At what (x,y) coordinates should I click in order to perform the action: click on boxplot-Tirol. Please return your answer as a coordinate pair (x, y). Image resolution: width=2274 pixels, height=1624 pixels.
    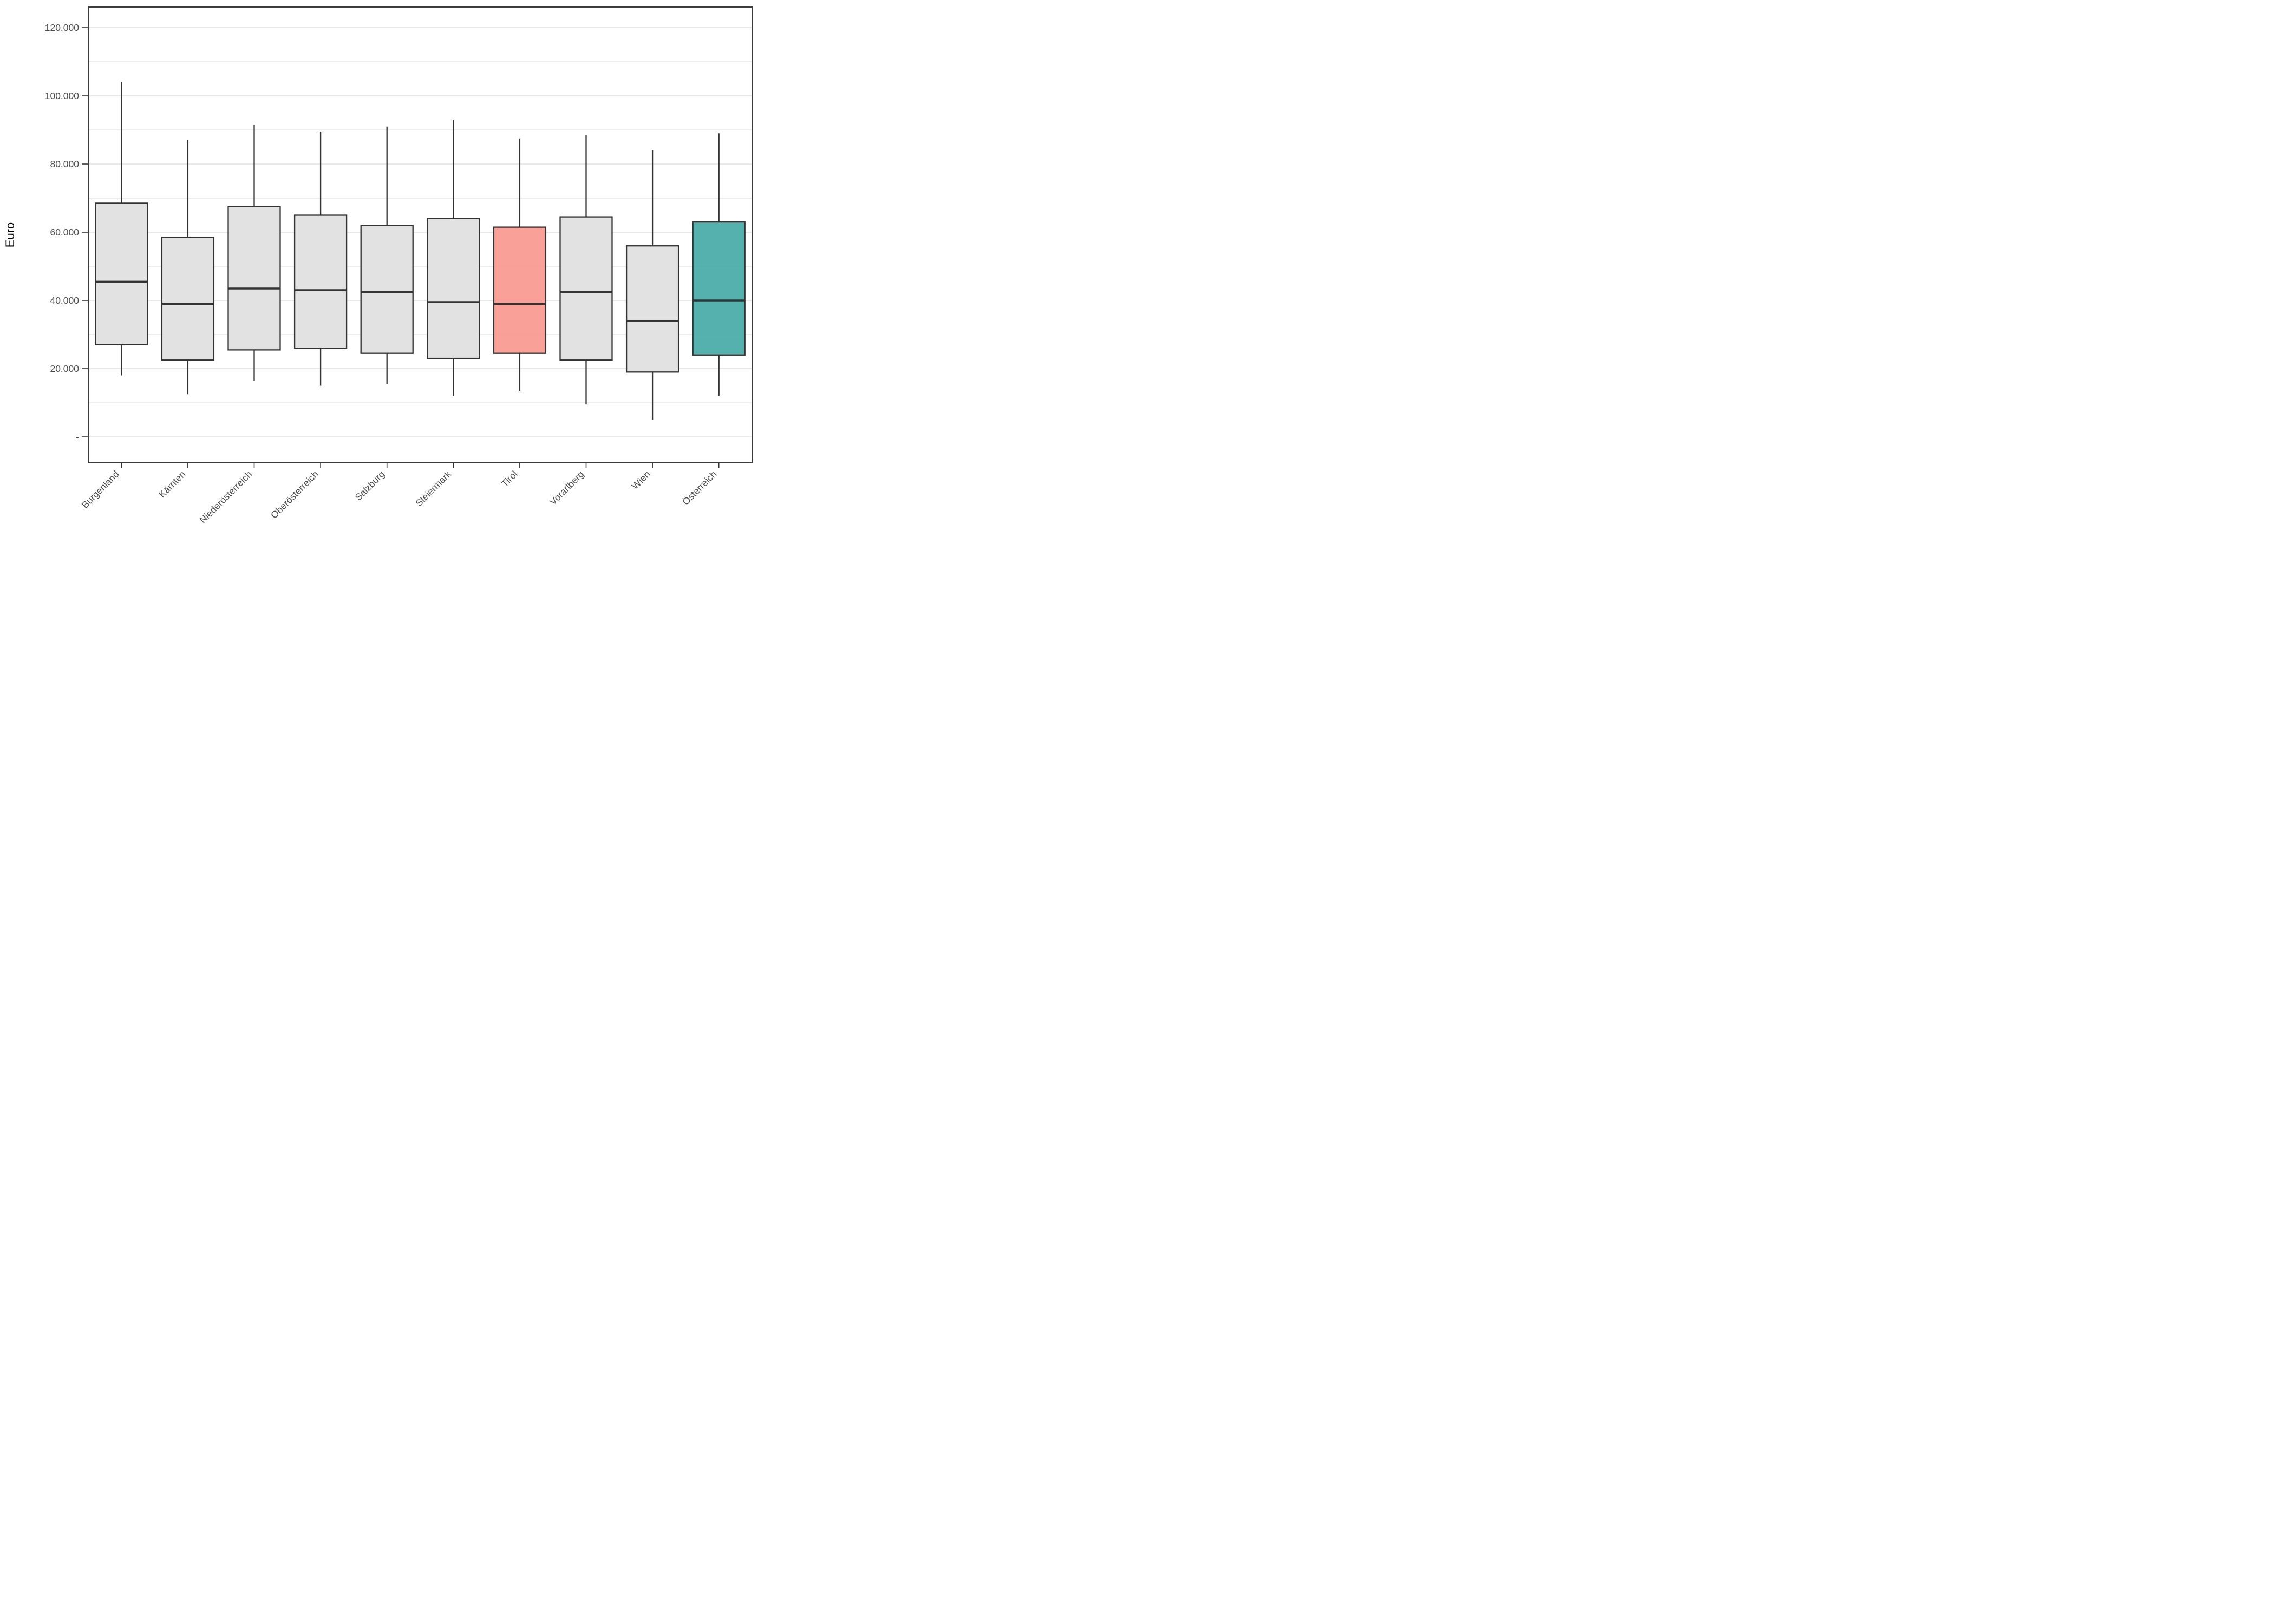
    Looking at the image, I should click on (520, 264).